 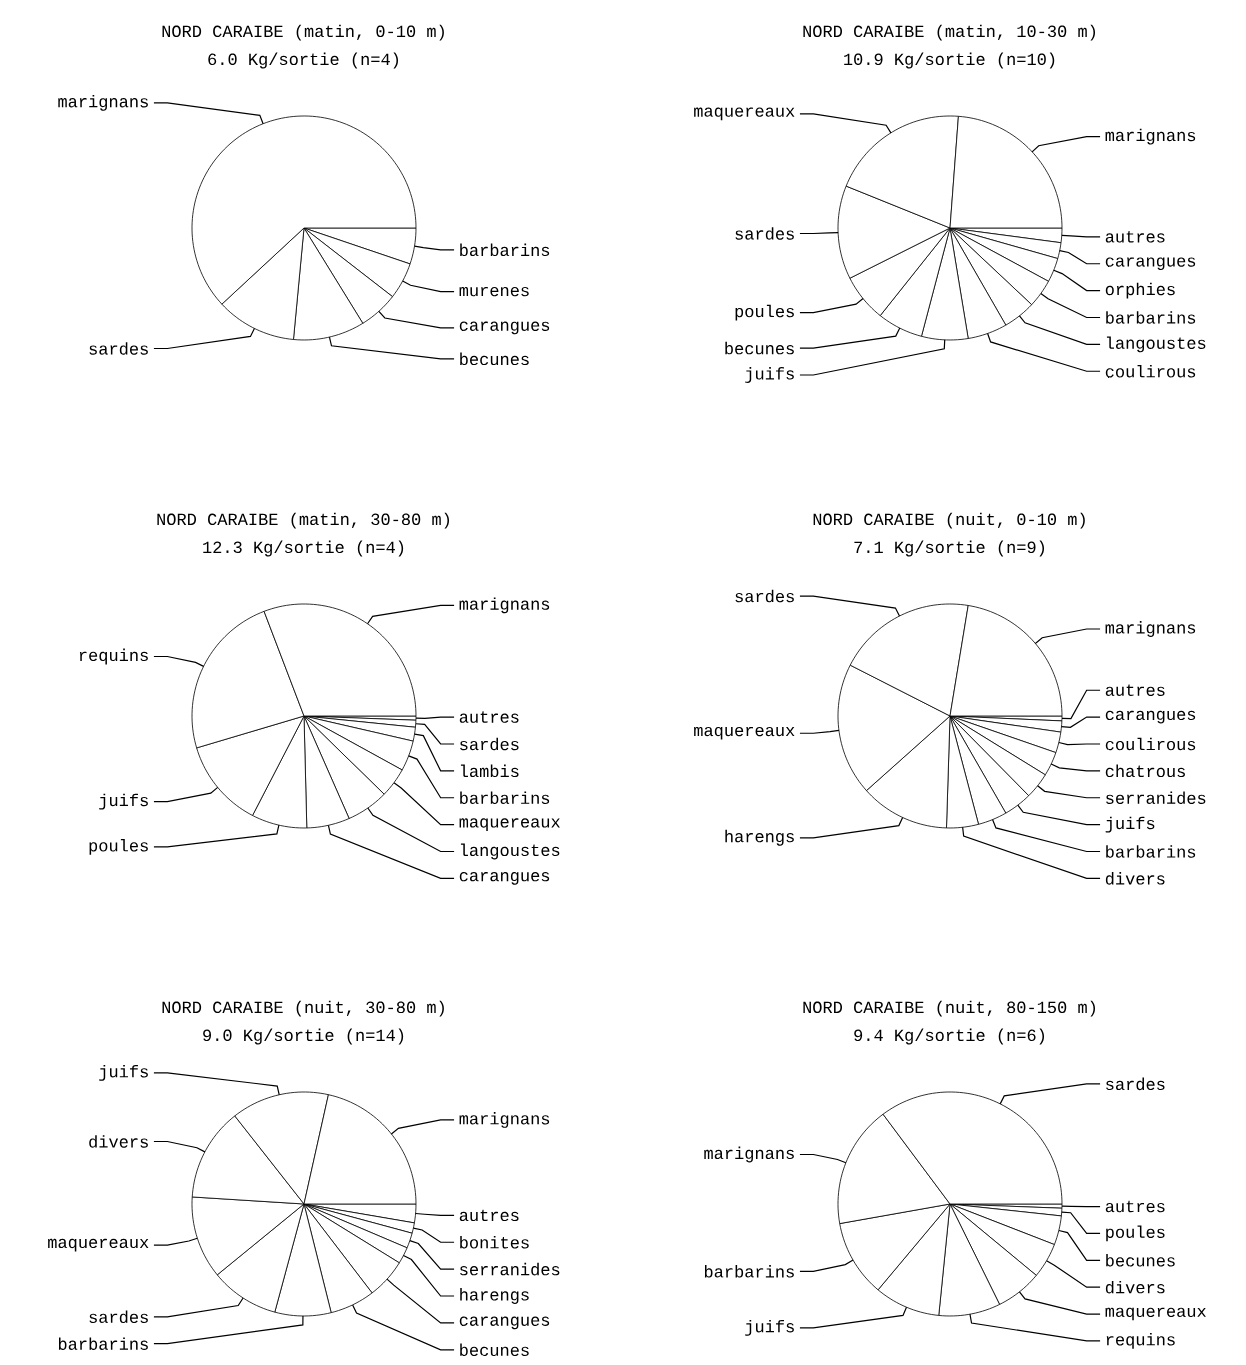 What do you see at coordinates (949, 520) in the screenshot?
I see `chart-title: NORD CARAIBE (nuit, 0-10 m)` at bounding box center [949, 520].